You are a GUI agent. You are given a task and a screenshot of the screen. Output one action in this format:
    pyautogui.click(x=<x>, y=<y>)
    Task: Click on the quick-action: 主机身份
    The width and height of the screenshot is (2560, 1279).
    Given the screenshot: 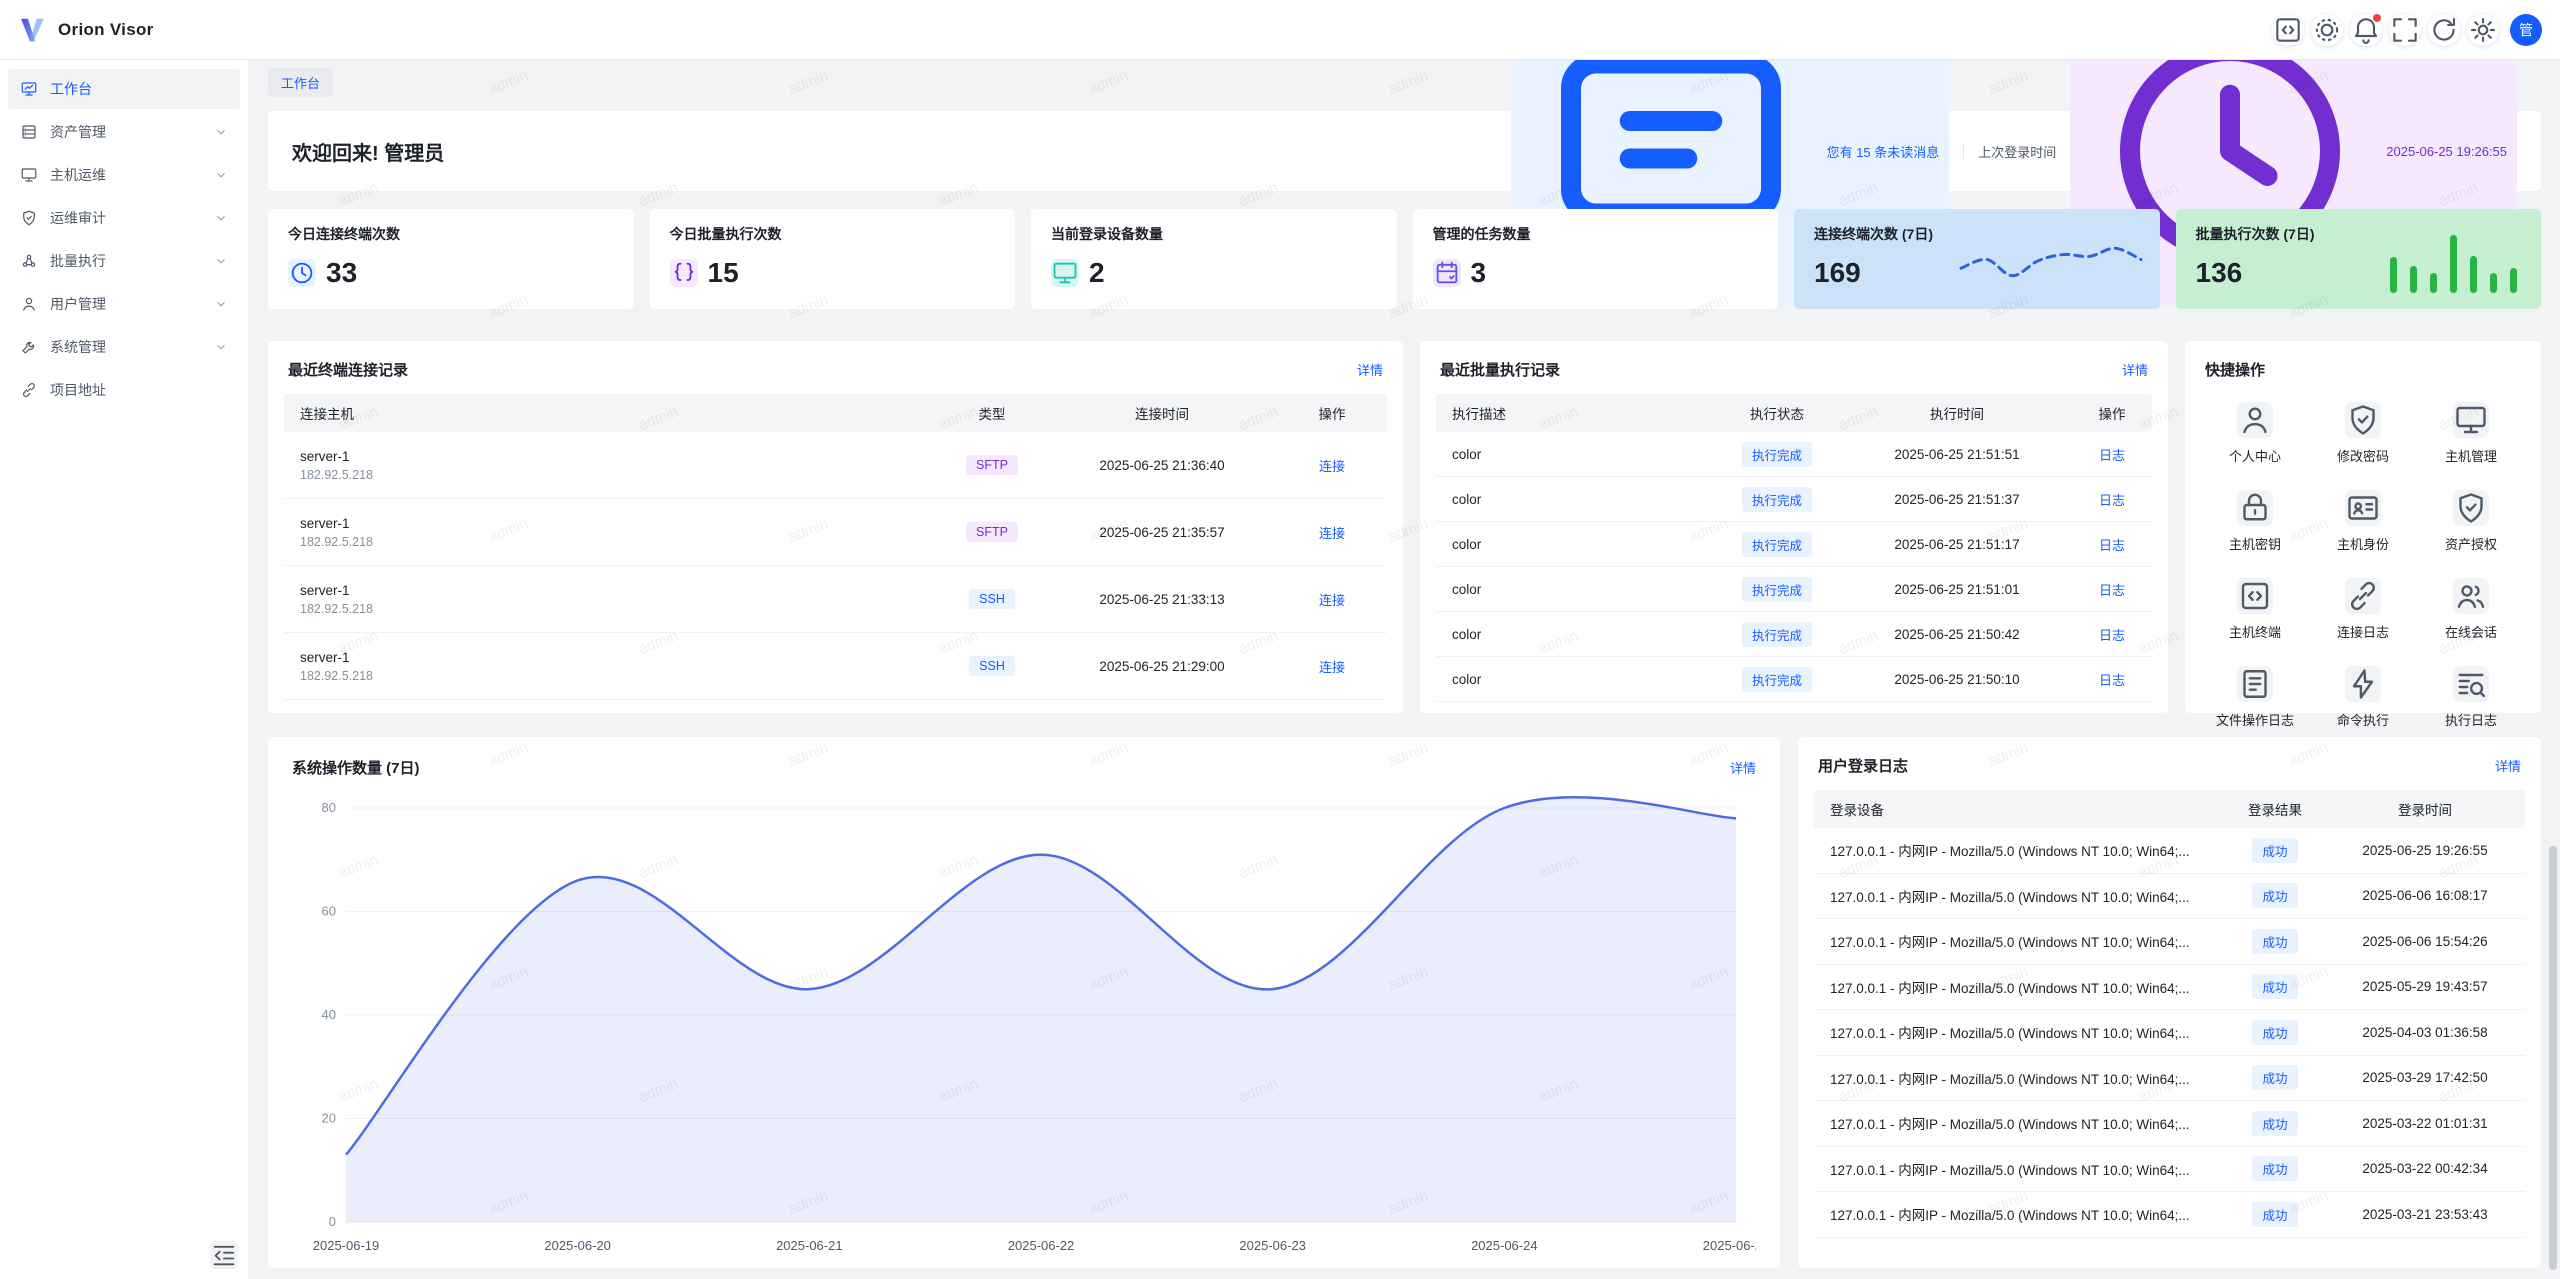 What is the action you would take?
    pyautogui.click(x=2363, y=521)
    